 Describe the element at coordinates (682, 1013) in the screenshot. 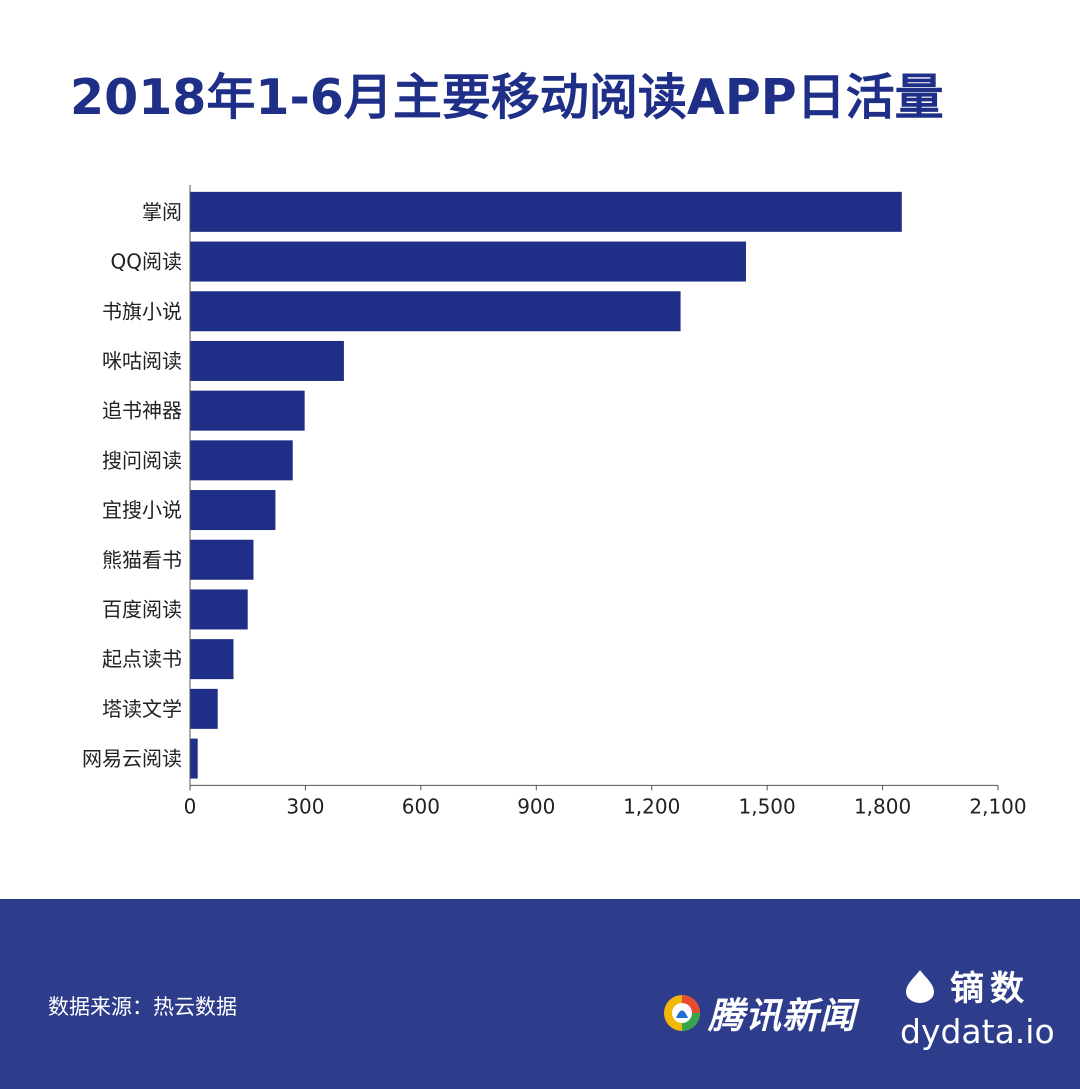

I see `tencent-news-icon` at that location.